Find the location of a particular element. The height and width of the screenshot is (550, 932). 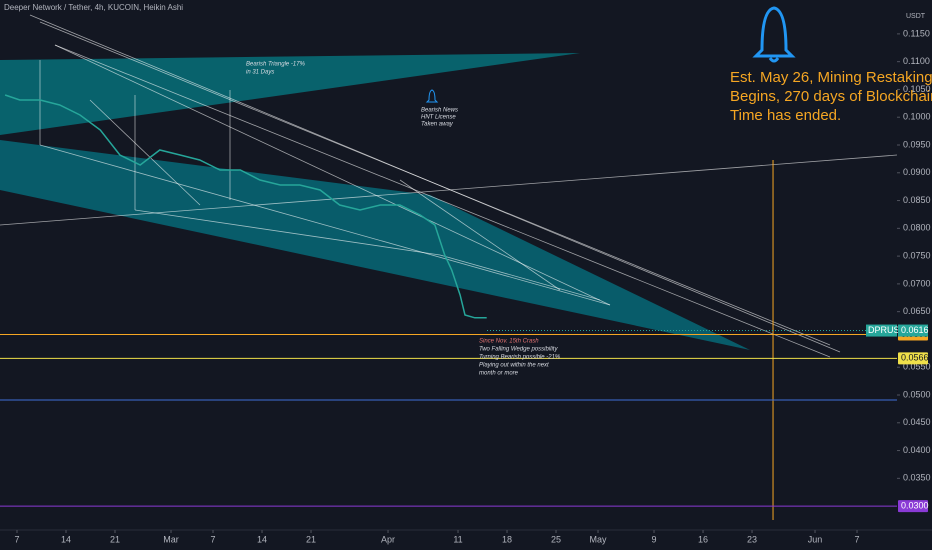

annotation-news: Taken away is located at coordinates (437, 125).